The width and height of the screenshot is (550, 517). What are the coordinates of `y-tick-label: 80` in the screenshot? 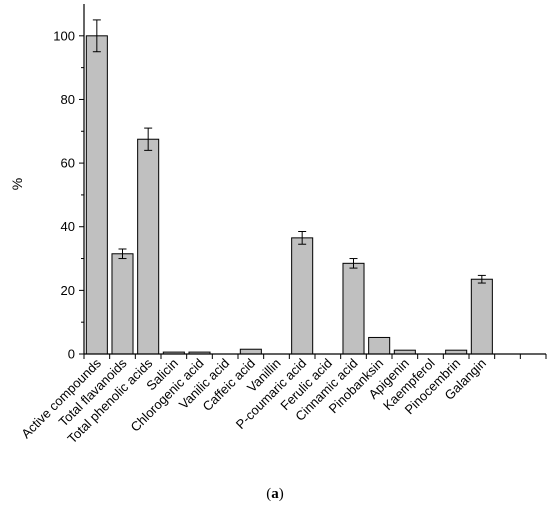 It's located at (68, 99).